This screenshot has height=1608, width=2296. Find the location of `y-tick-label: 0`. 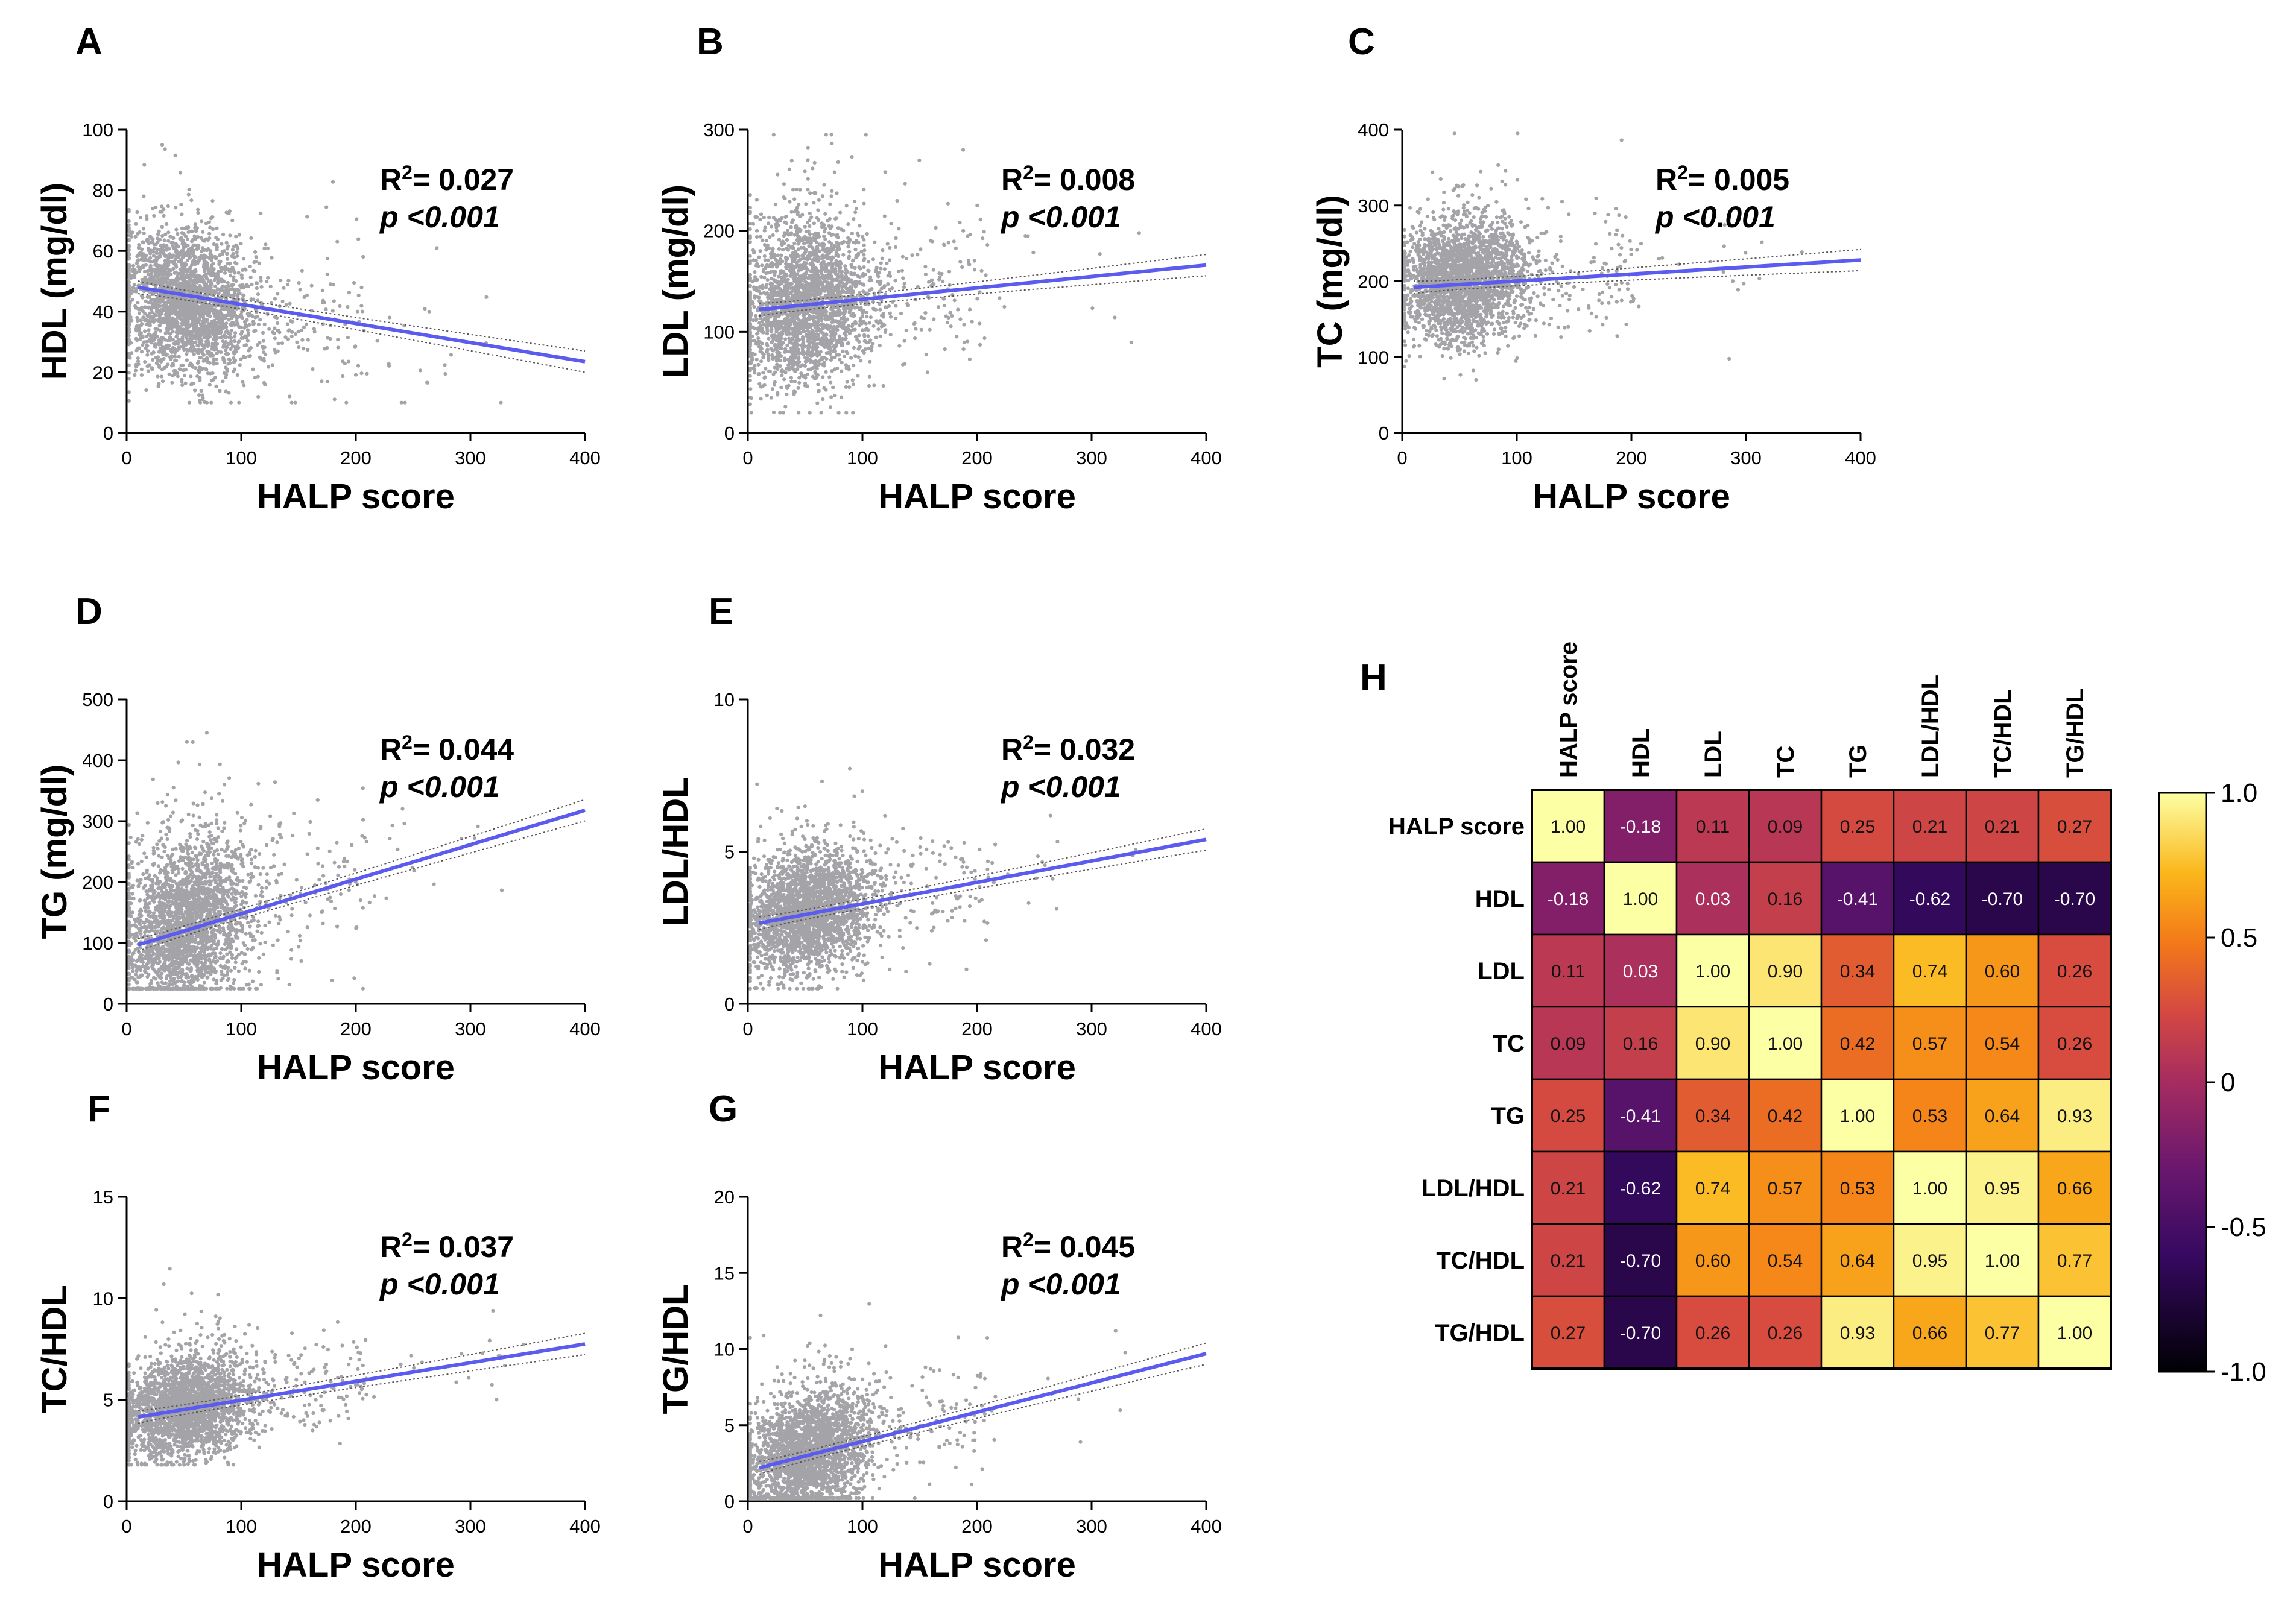

y-tick-label: 0 is located at coordinates (108, 434).